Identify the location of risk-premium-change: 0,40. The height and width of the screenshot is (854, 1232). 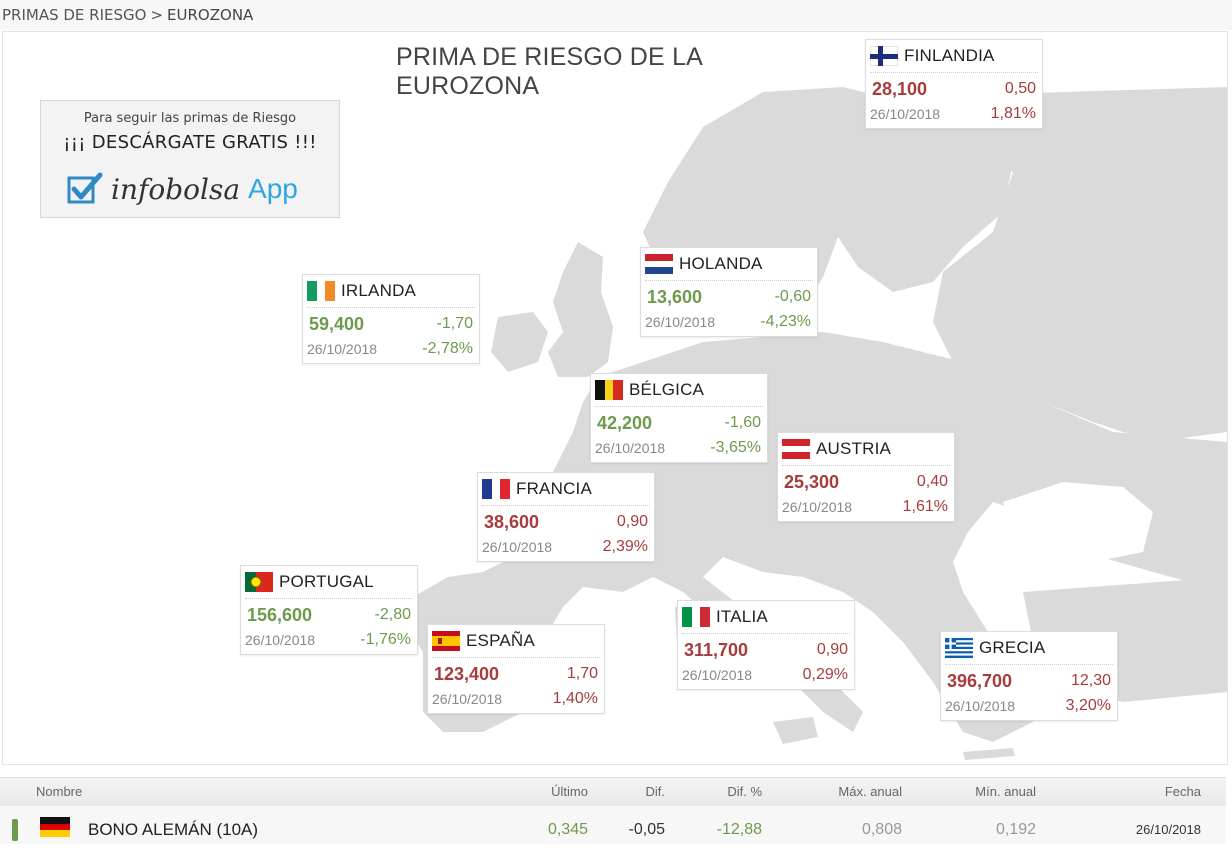
(932, 481).